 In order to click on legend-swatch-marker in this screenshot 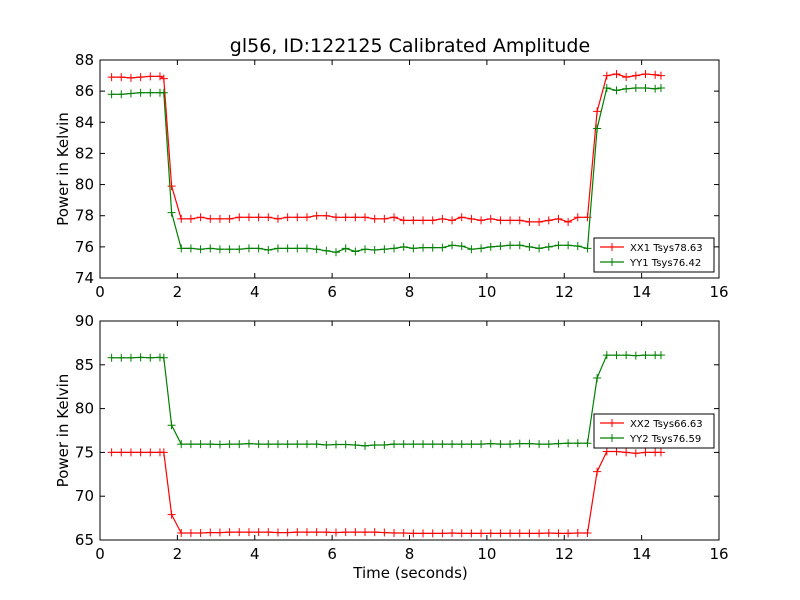, I will do `click(612, 247)`.